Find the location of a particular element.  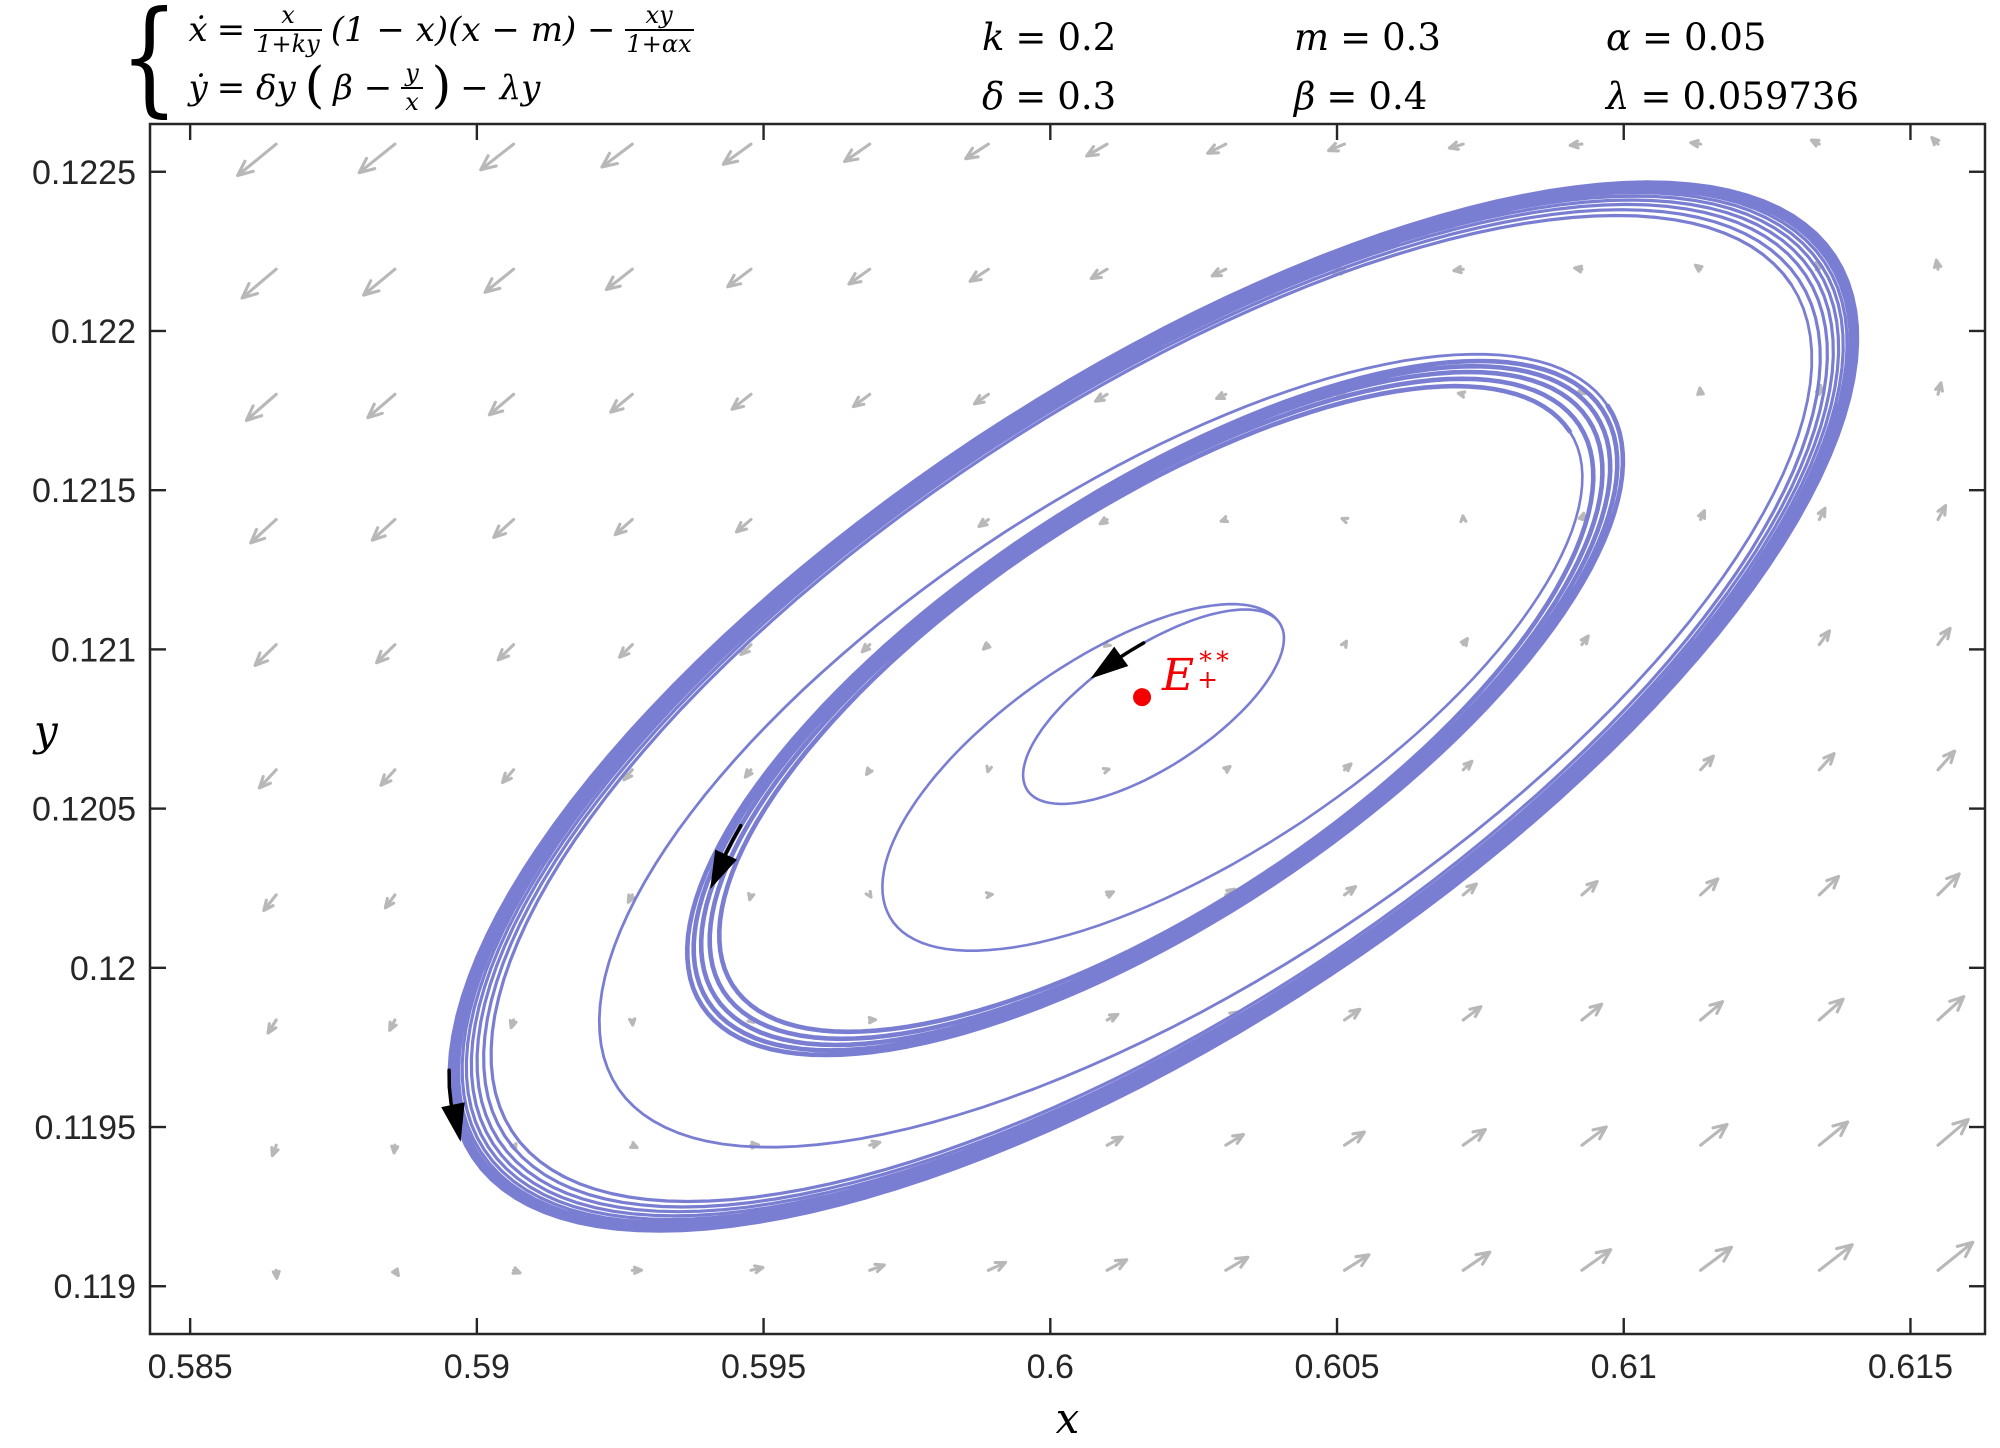

x-tick-label: 0.61 is located at coordinates (1624, 1367).